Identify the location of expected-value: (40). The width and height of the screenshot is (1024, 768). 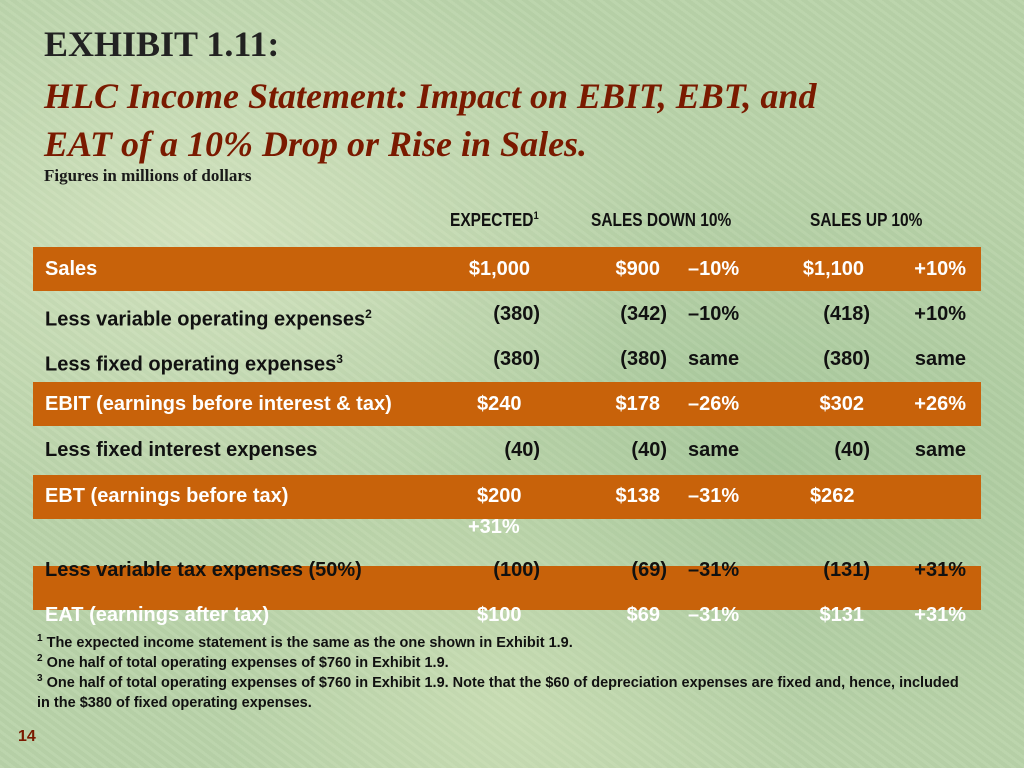
(522, 450).